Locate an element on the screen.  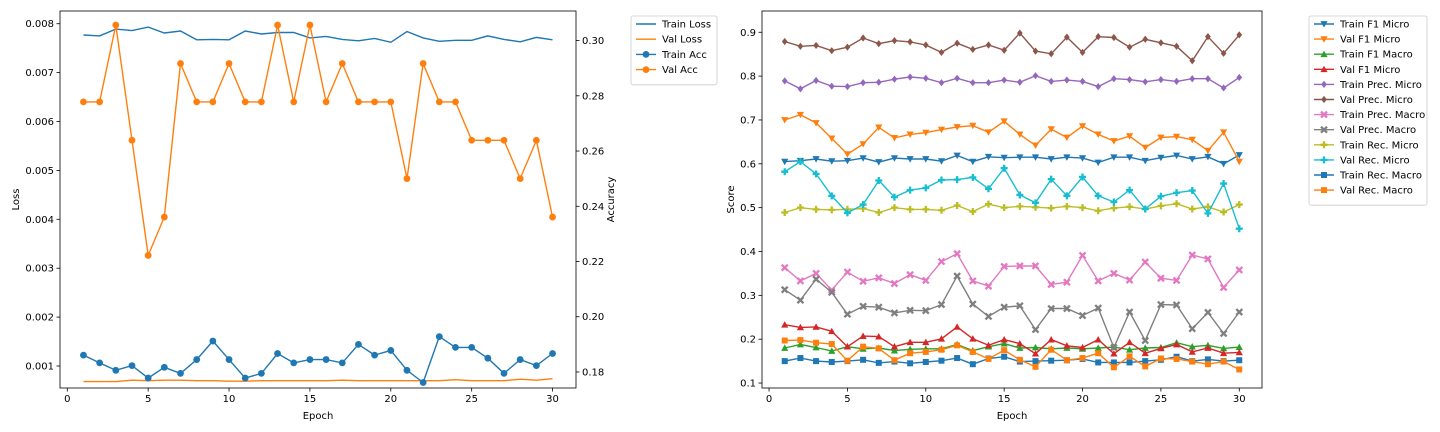
series-val-prec-micro is located at coordinates (1012, 47).